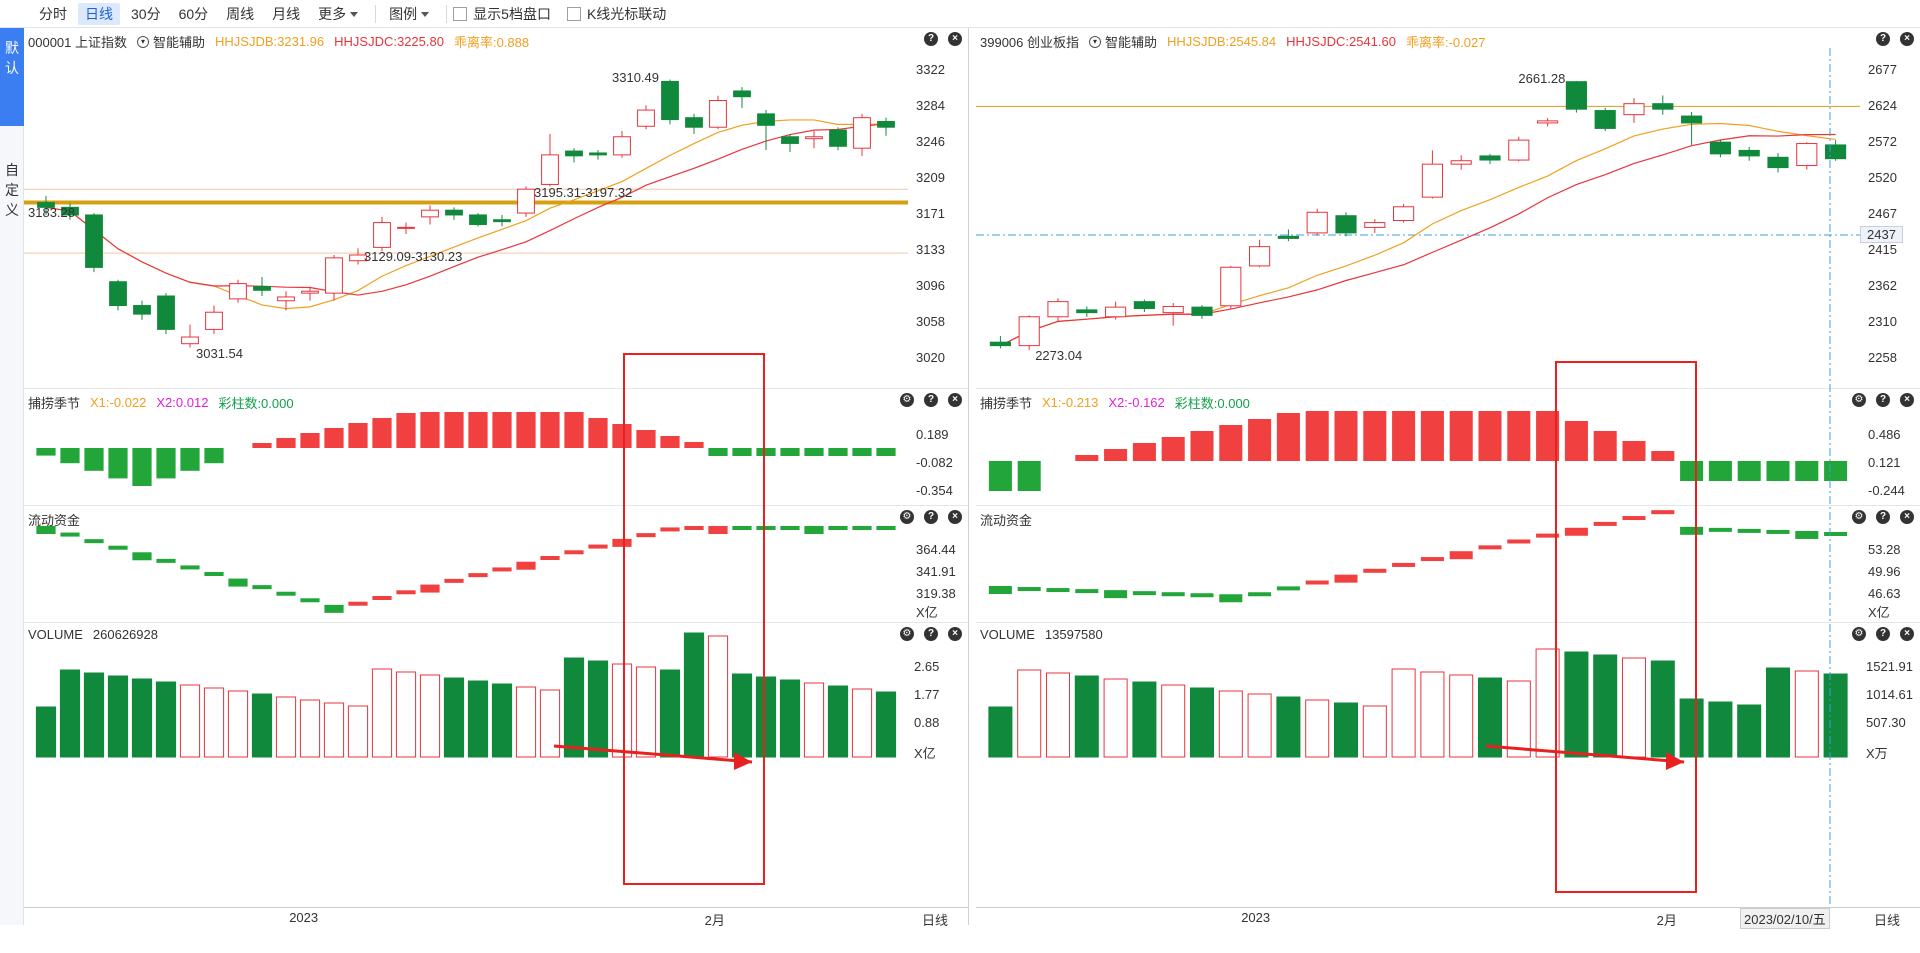 The image size is (1920, 953). I want to click on volume-panel: VOLUME 13597580 ⚙? × 1521.91 1014.61 507.30 X万, so click(1448, 764).